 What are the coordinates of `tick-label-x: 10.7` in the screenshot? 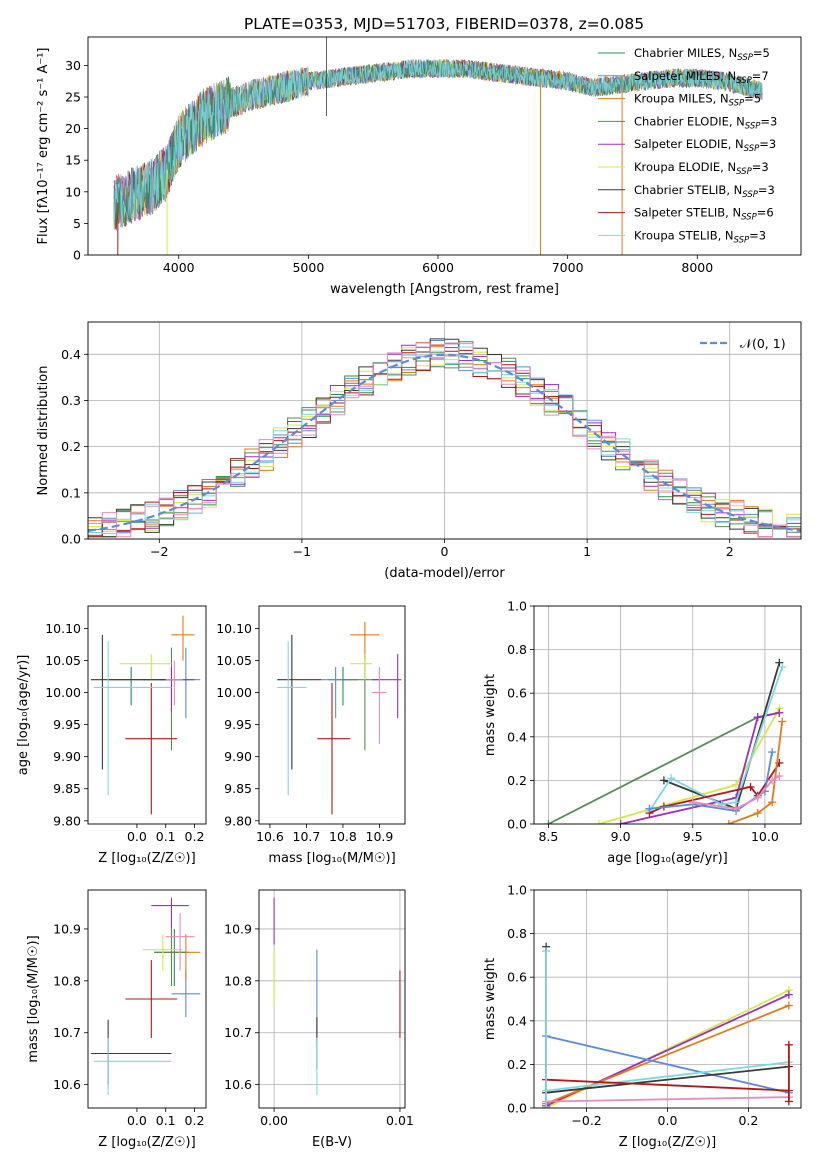 It's located at (307, 836).